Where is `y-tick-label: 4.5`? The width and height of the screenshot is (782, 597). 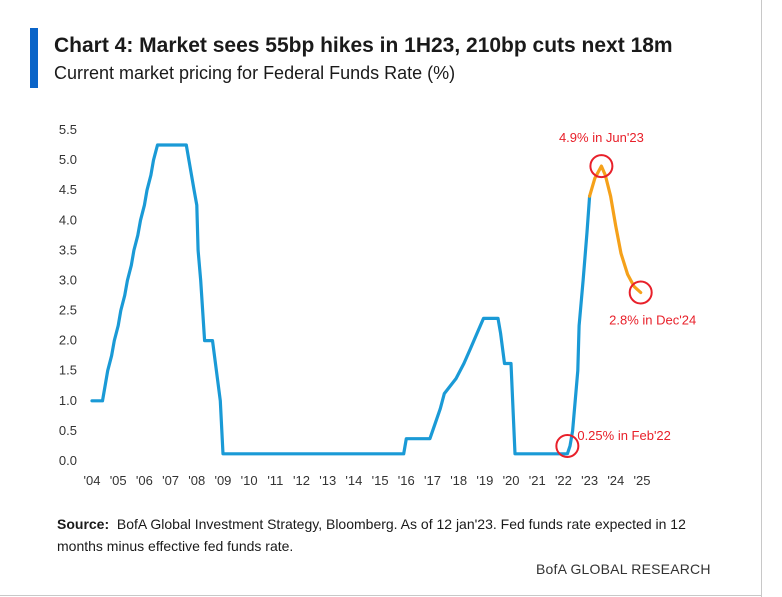
y-tick-label: 4.5 is located at coordinates (68, 189).